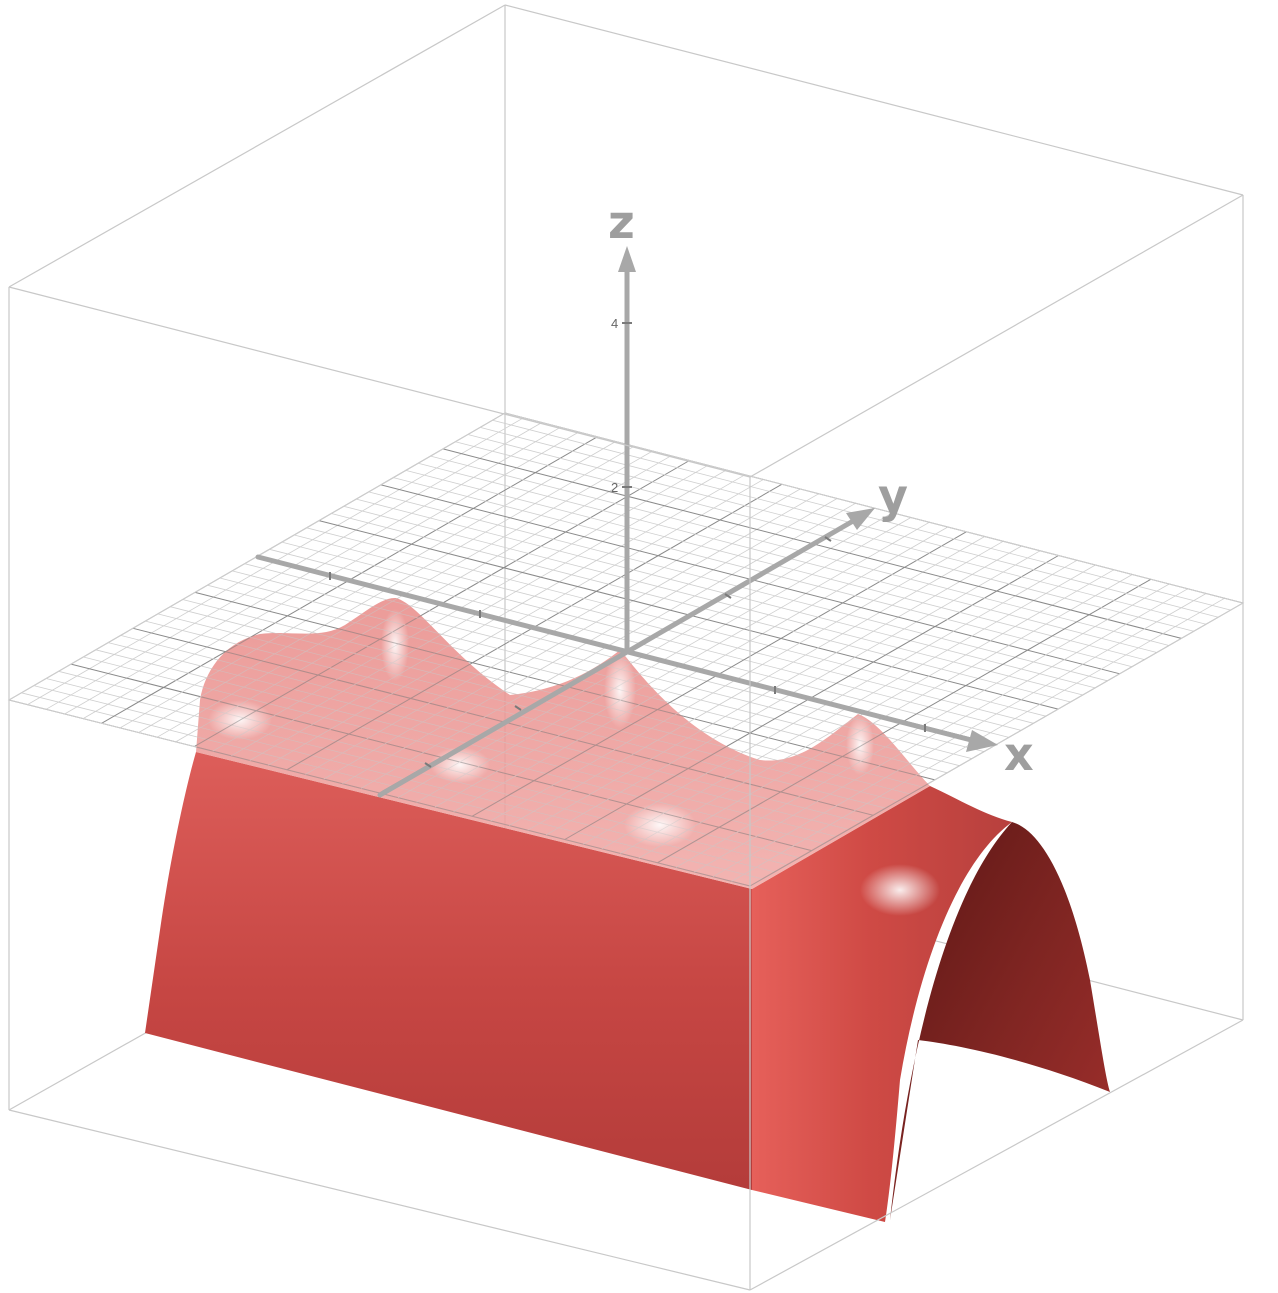  I want to click on y-axis, so click(620, 656).